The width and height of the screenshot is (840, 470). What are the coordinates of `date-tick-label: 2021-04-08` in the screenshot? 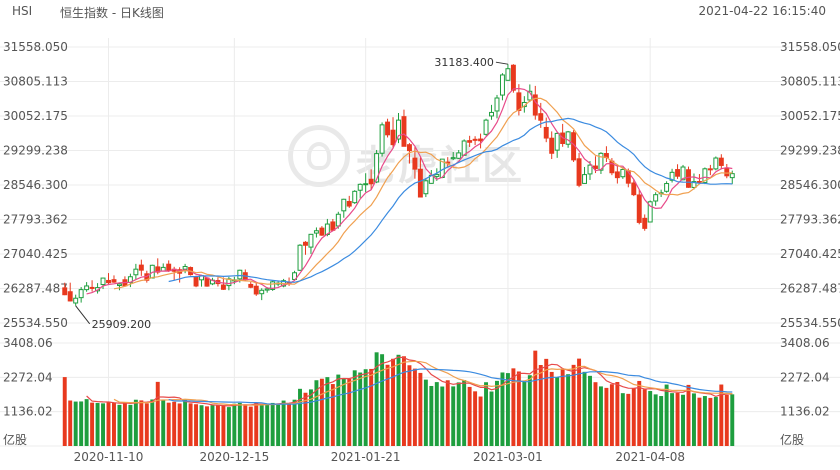 It's located at (650, 457).